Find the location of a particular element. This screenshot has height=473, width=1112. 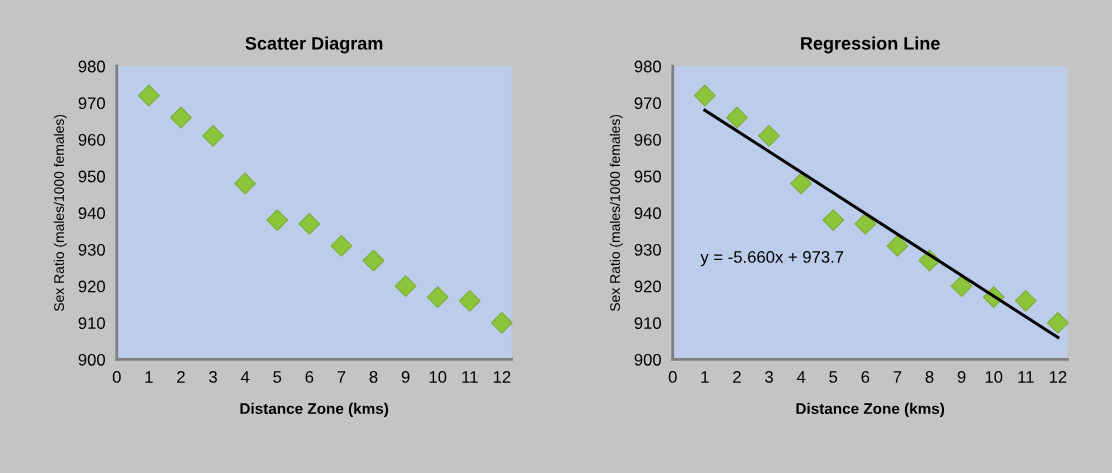

chart-title: Scatter Diagram is located at coordinates (314, 45).